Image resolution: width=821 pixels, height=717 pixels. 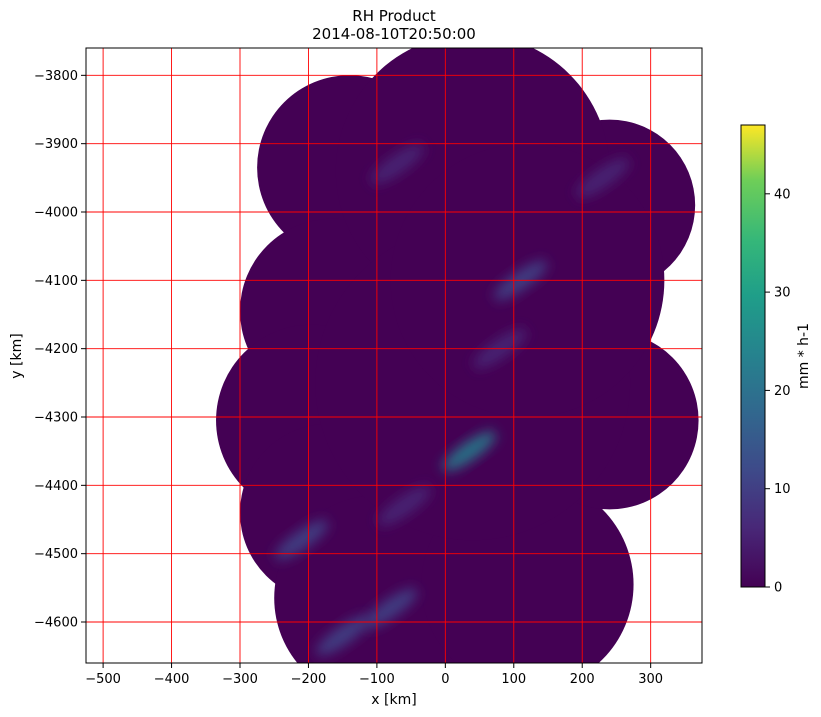 What do you see at coordinates (56, 349) in the screenshot?
I see `y-tick-label: −4200` at bounding box center [56, 349].